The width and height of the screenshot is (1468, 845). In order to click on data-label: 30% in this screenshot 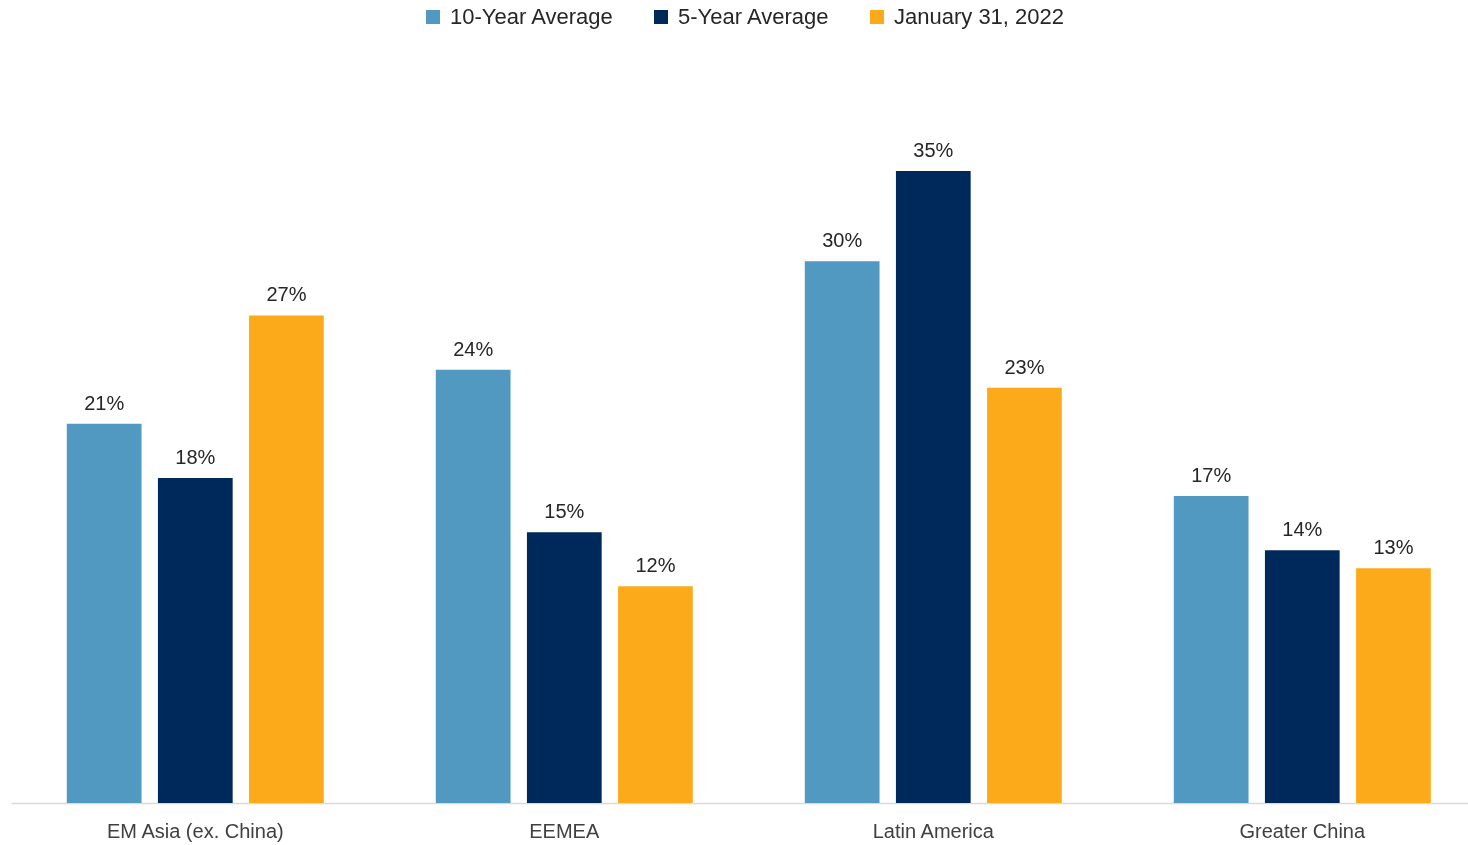, I will do `click(842, 240)`.